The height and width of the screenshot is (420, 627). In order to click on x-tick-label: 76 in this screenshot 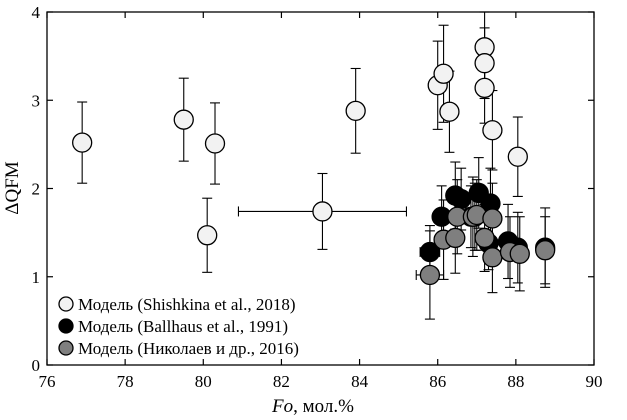, I will do `click(47, 381)`.